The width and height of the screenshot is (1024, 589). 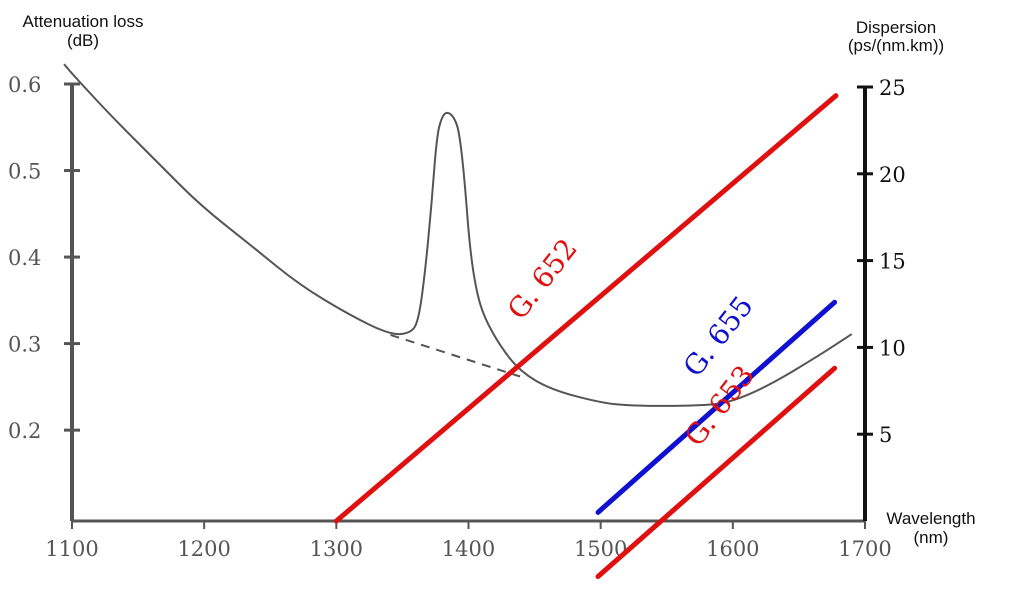 I want to click on x-axis-title-line2: (nm), so click(x=931, y=537).